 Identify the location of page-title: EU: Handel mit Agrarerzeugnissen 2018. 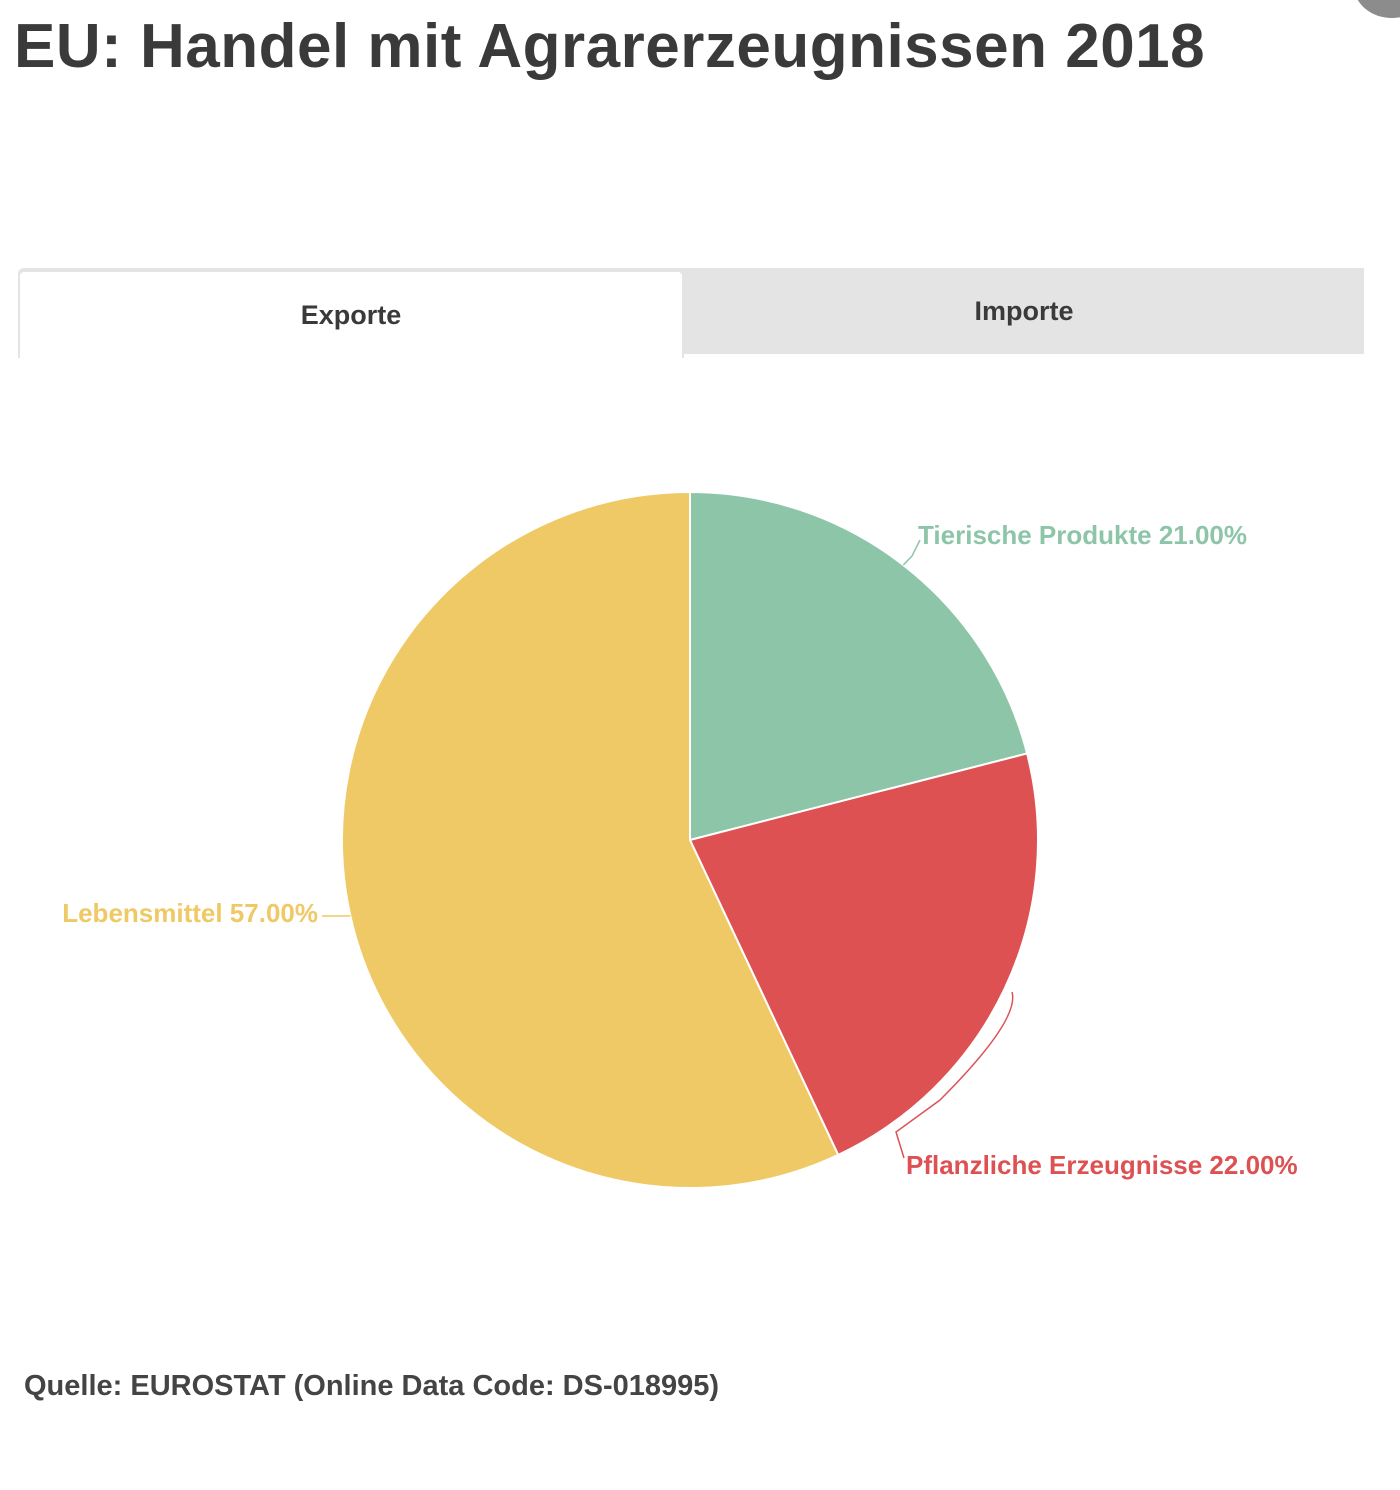
(610, 46).